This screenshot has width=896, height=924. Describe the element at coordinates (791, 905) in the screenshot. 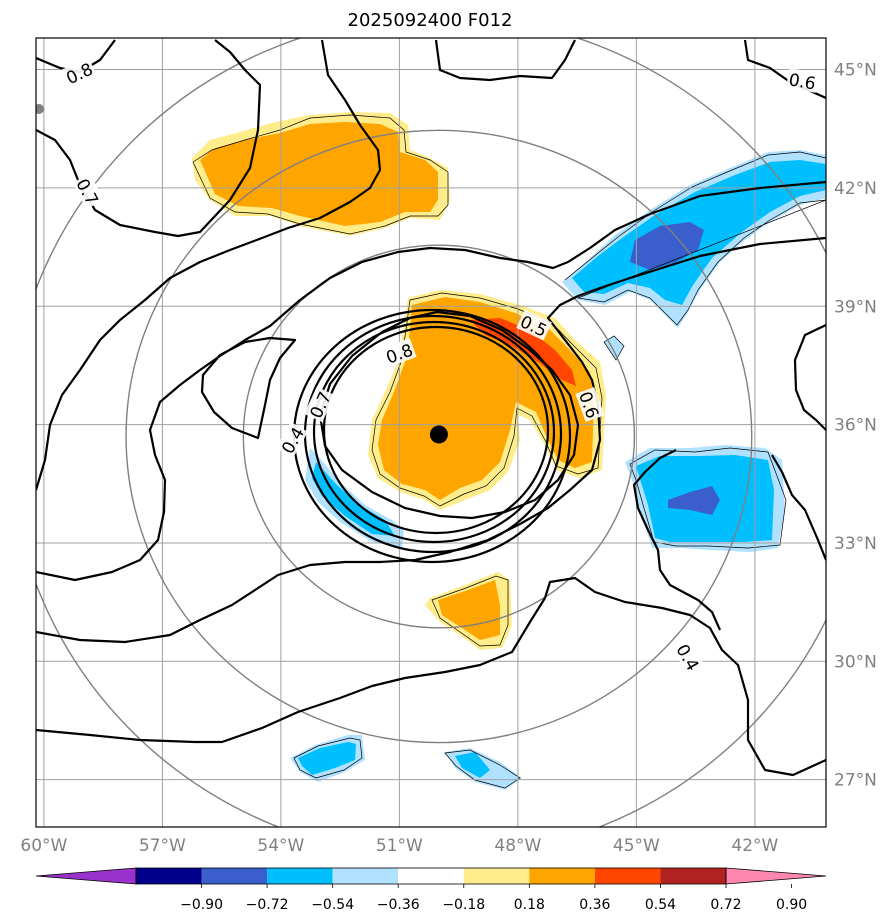

I see `colorbar-label: 0.90` at that location.